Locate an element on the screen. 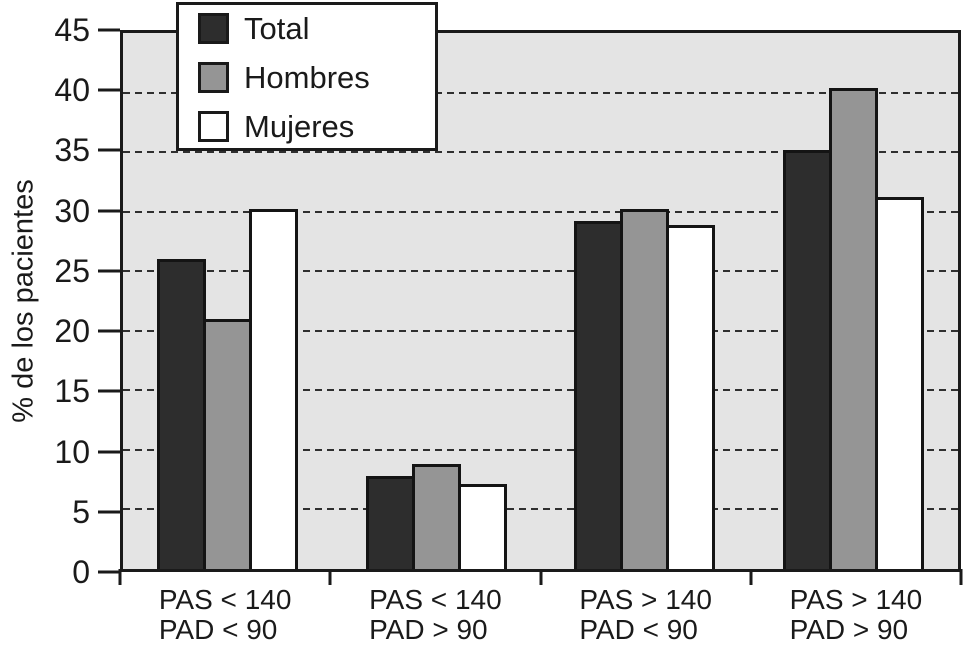 The width and height of the screenshot is (963, 647). legend-label-total: Total is located at coordinates (277, 28).